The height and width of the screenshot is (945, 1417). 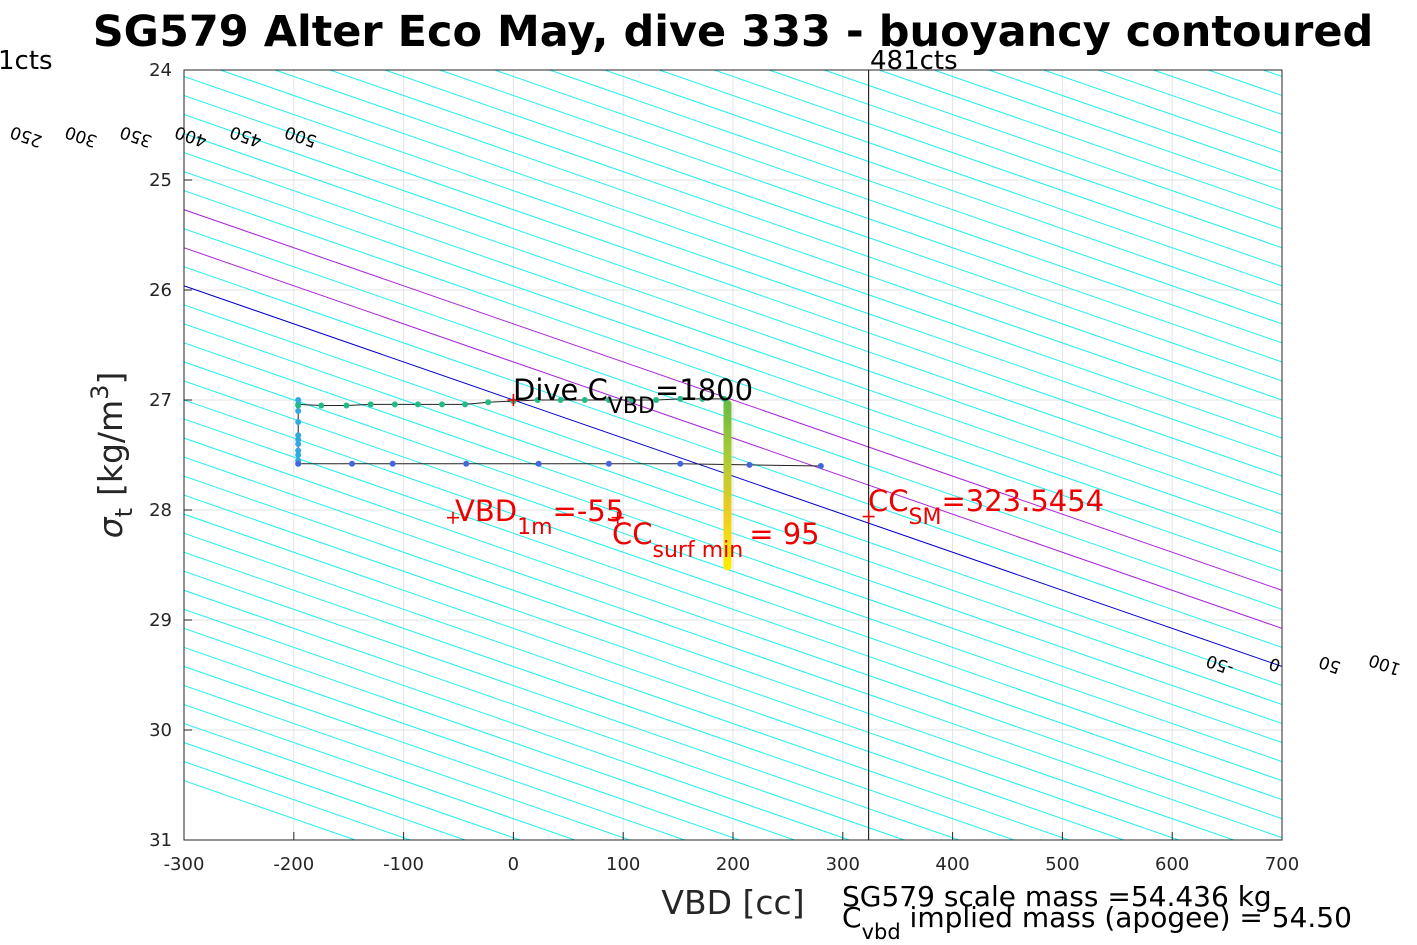 I want to click on x-tick-label: -100, so click(x=403, y=864).